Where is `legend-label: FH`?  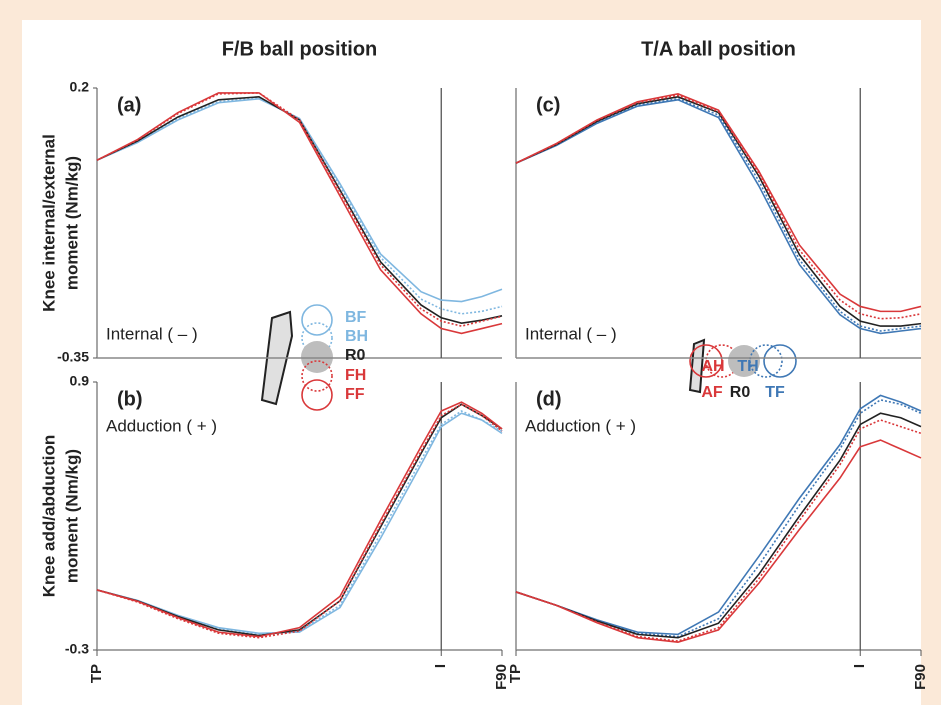 legend-label: FH is located at coordinates (355, 375).